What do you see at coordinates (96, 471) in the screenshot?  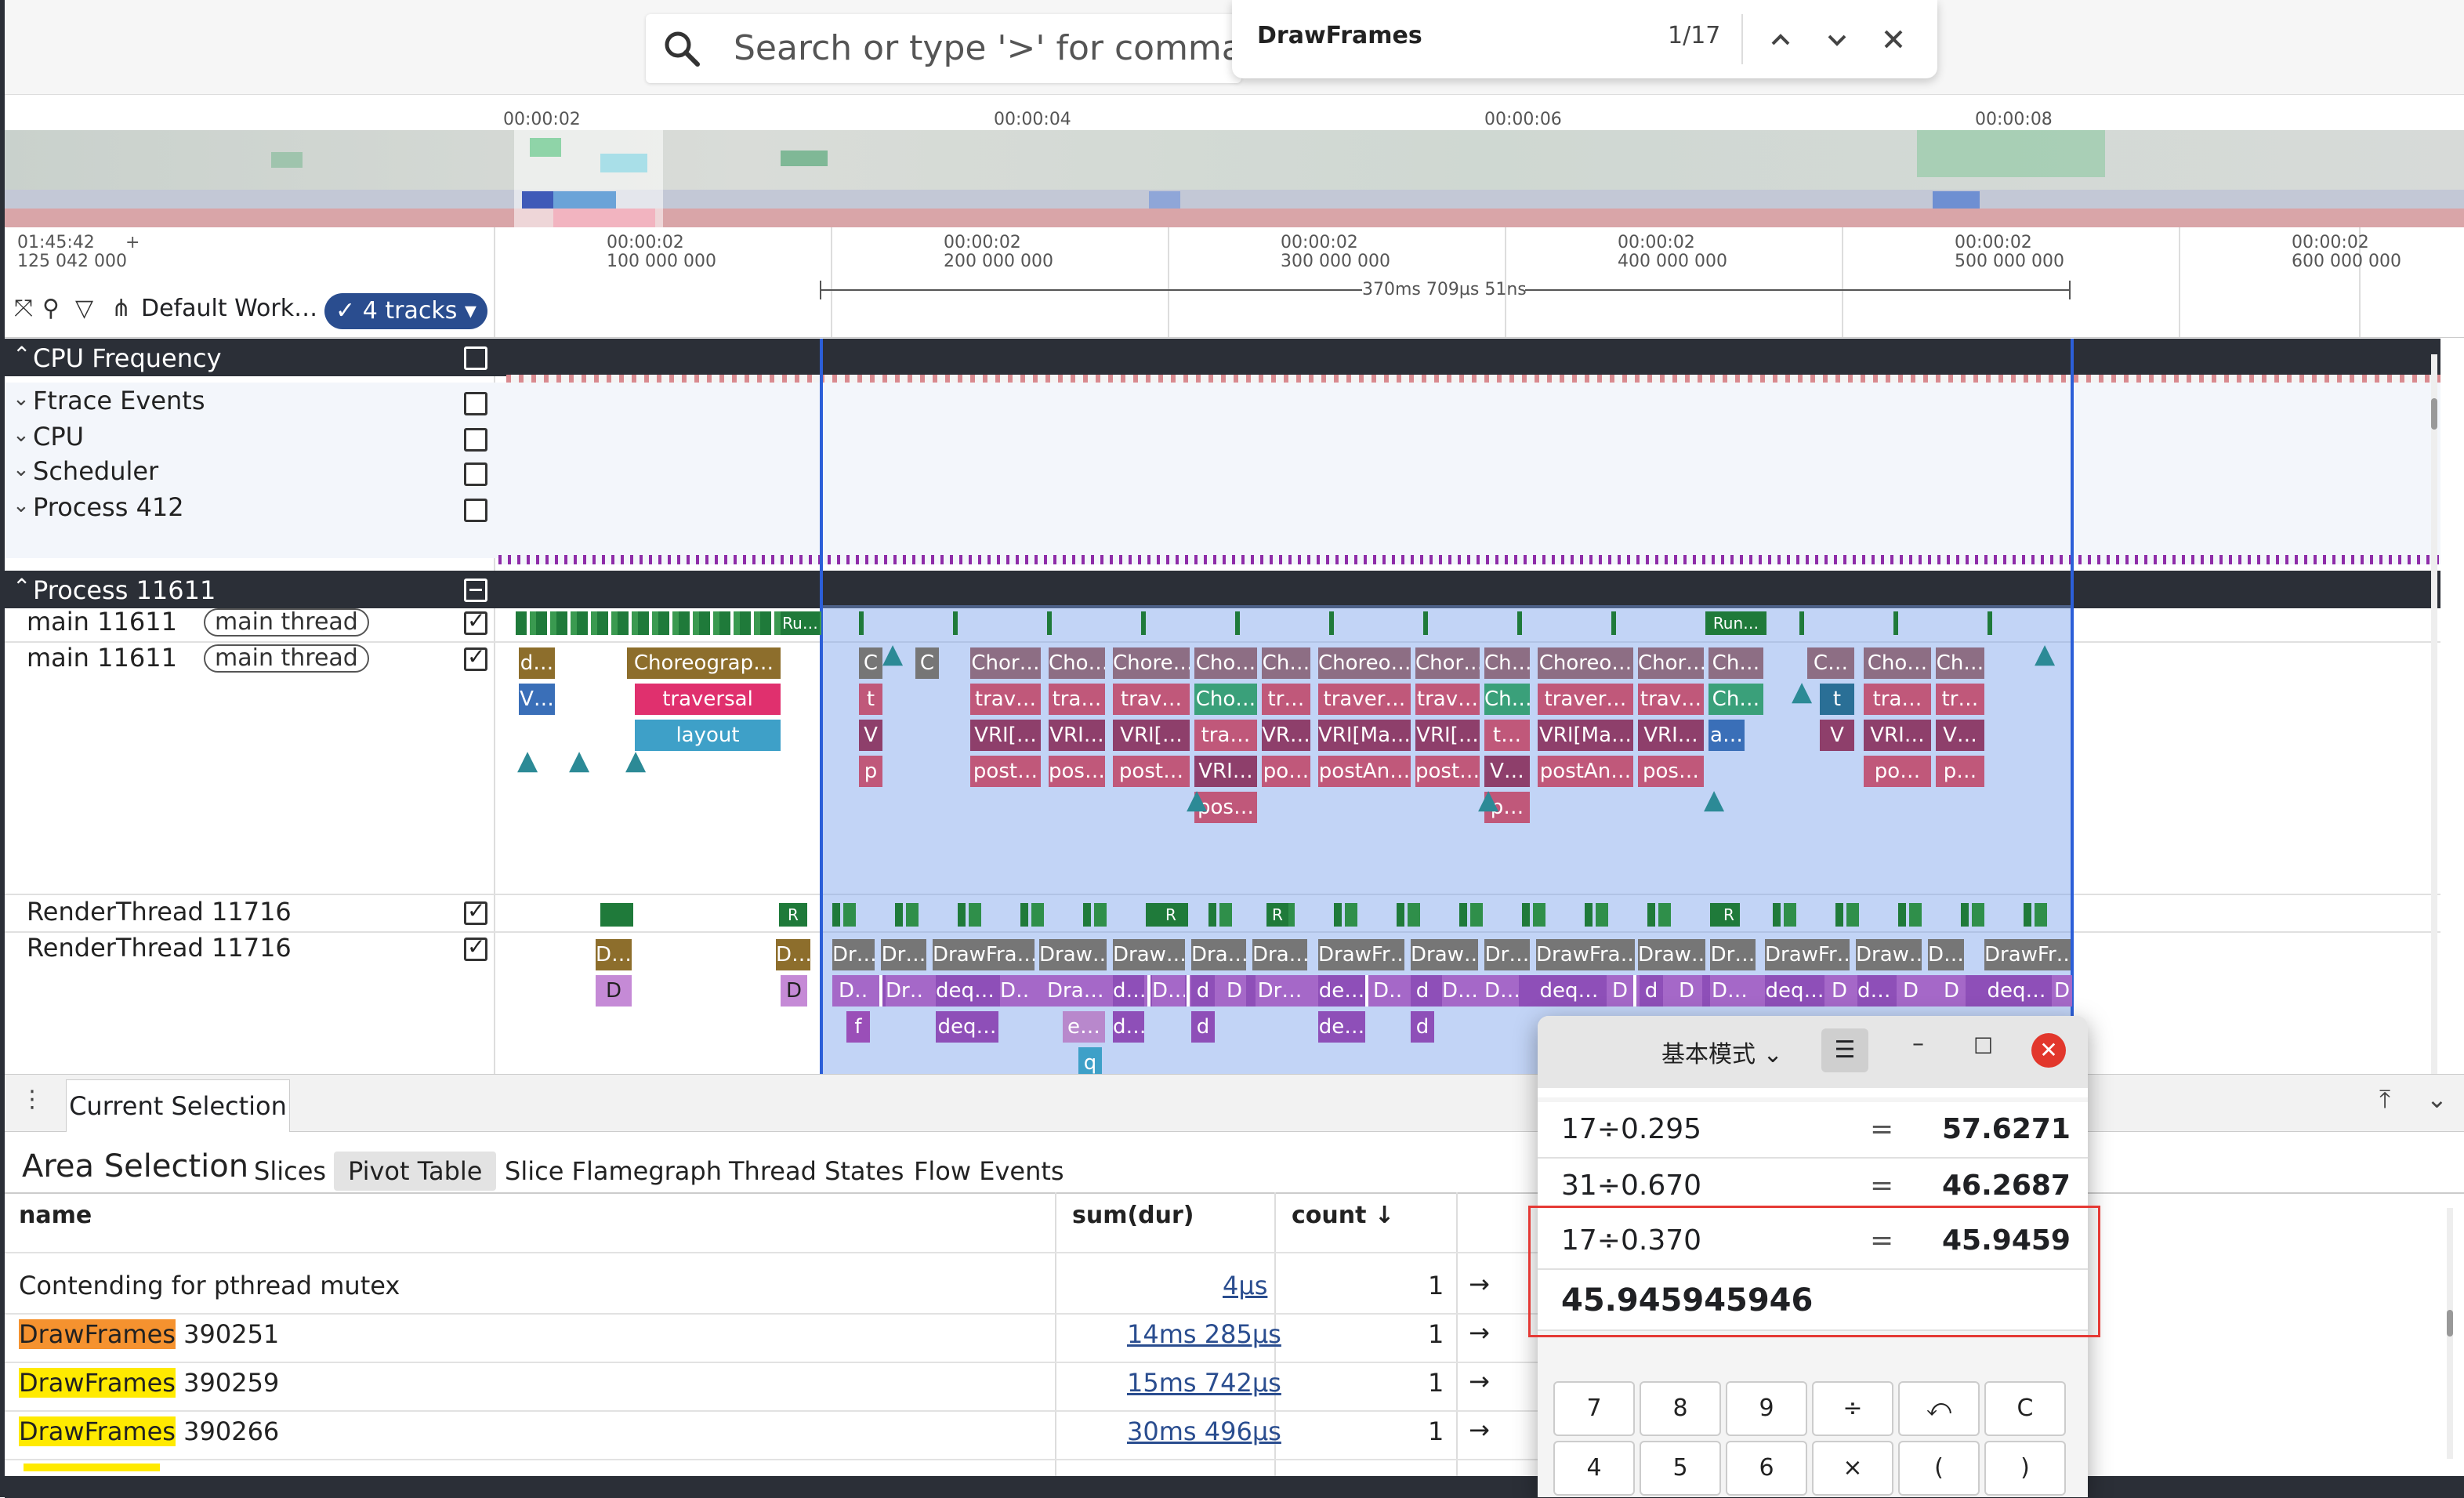 I see `group-scheduler: Scheduler` at bounding box center [96, 471].